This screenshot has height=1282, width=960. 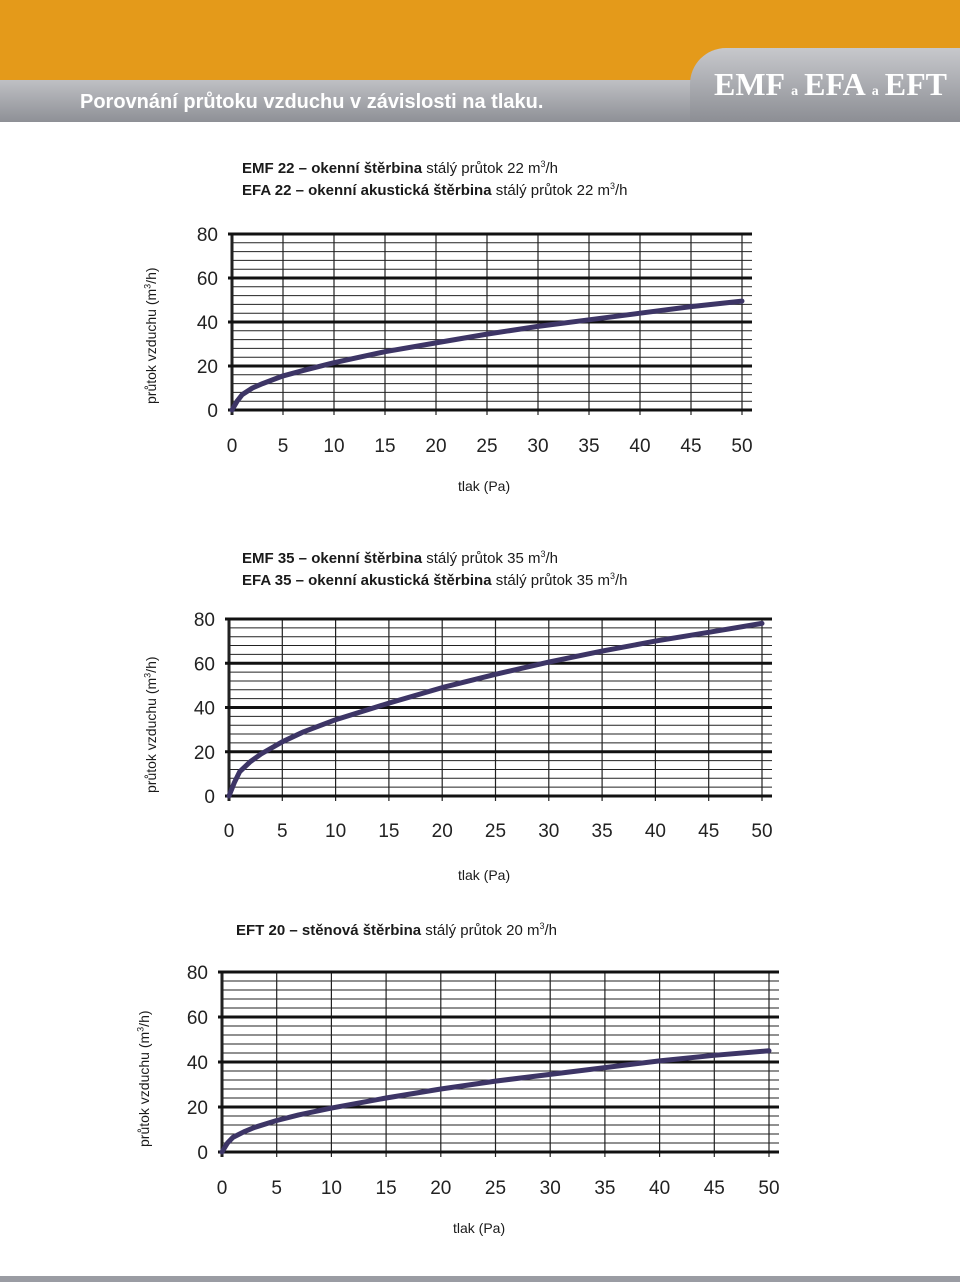 What do you see at coordinates (495, 709) in the screenshot?
I see `chart-2-series-line` at bounding box center [495, 709].